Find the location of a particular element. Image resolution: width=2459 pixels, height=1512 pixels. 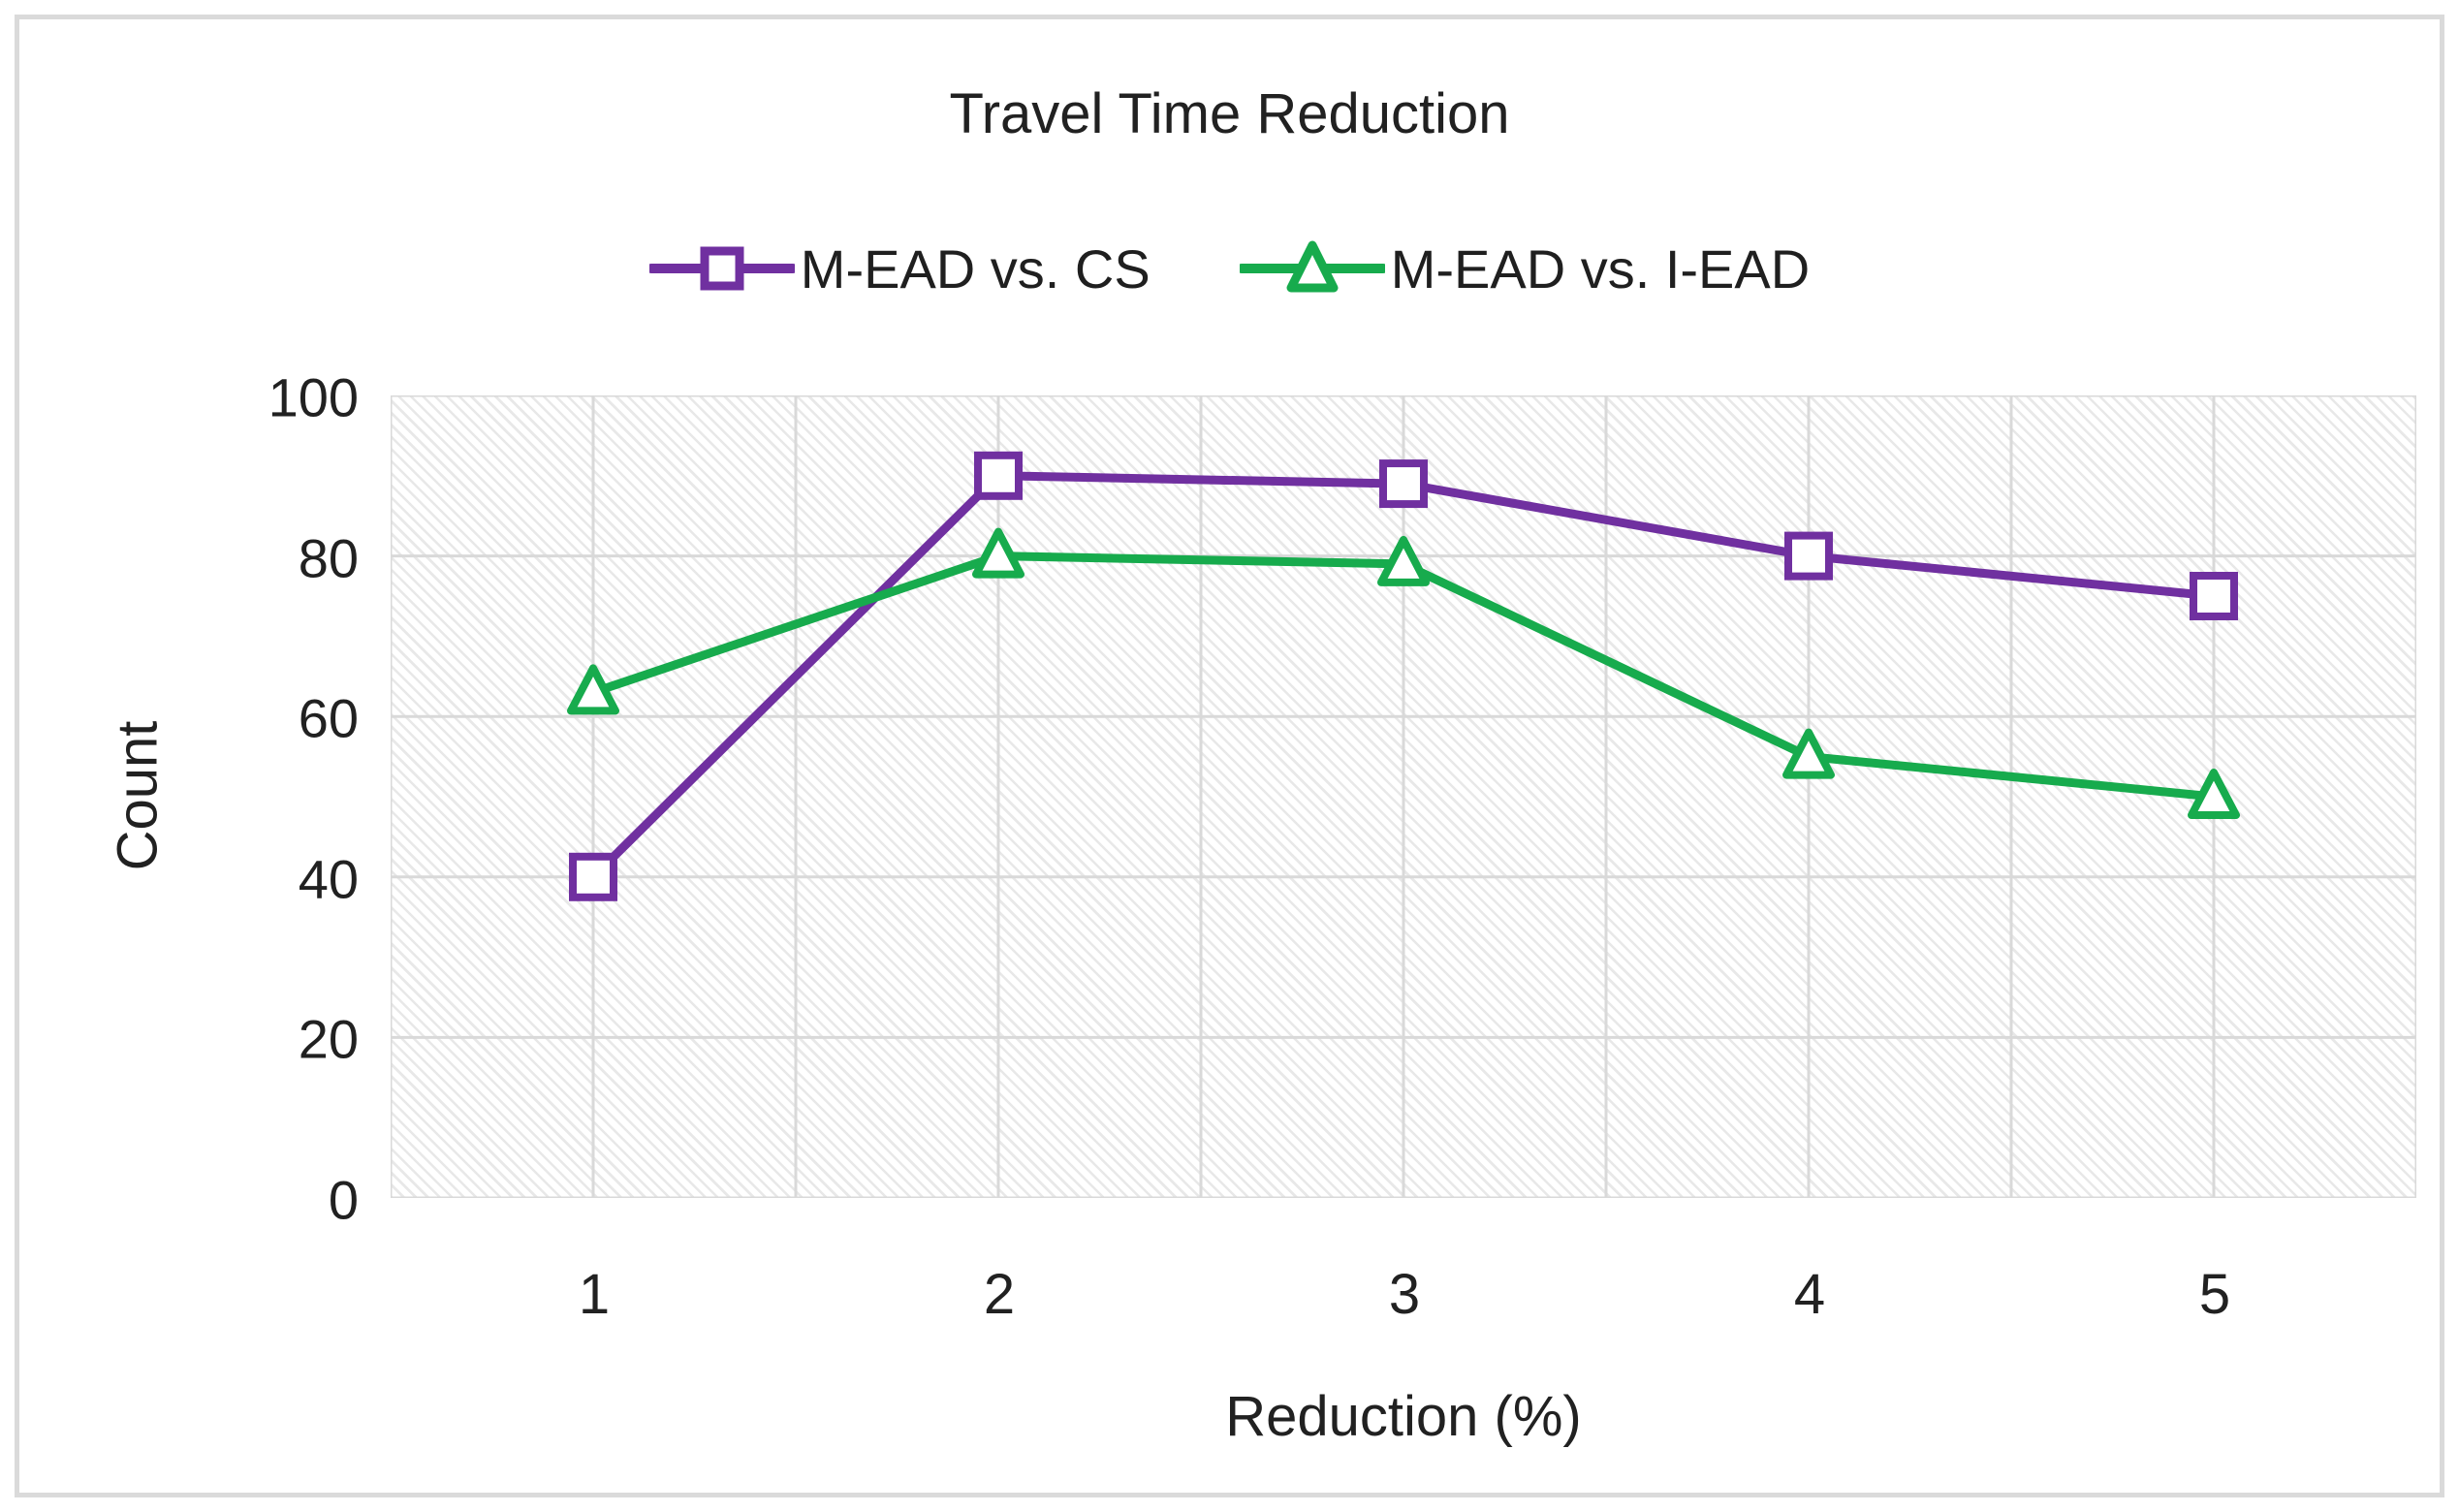

x-axis-title: Reduction (%) is located at coordinates (1403, 1417).